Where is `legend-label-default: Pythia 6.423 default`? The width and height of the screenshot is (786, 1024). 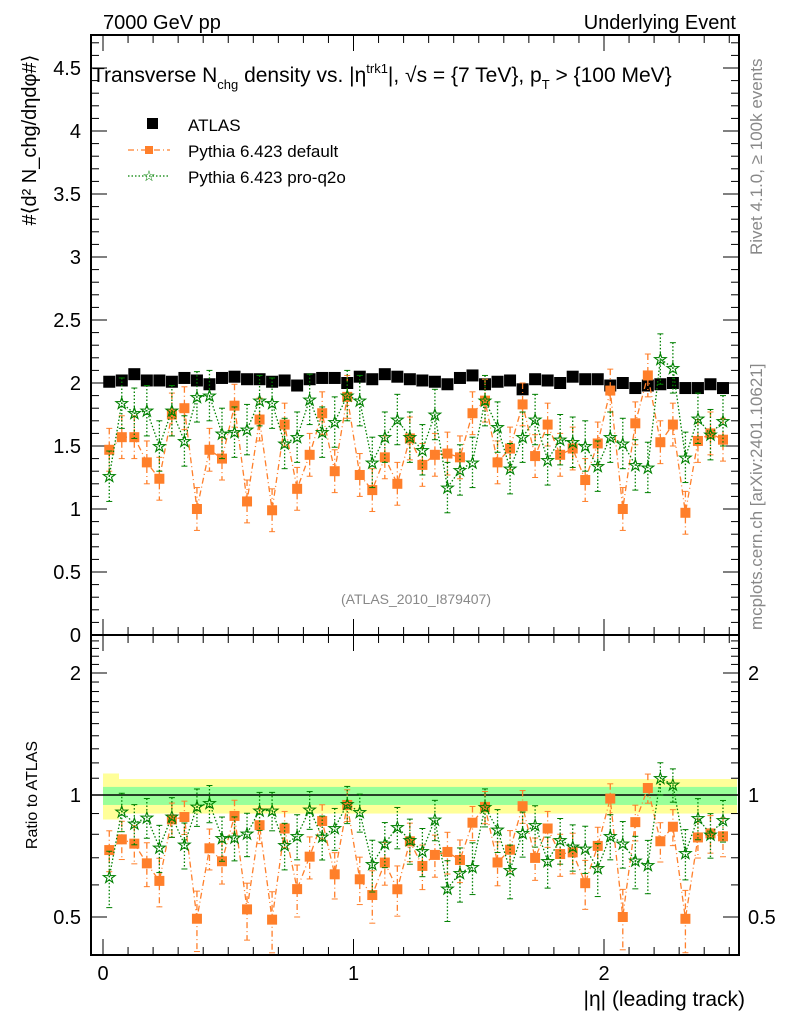 legend-label-default: Pythia 6.423 default is located at coordinates (263, 151).